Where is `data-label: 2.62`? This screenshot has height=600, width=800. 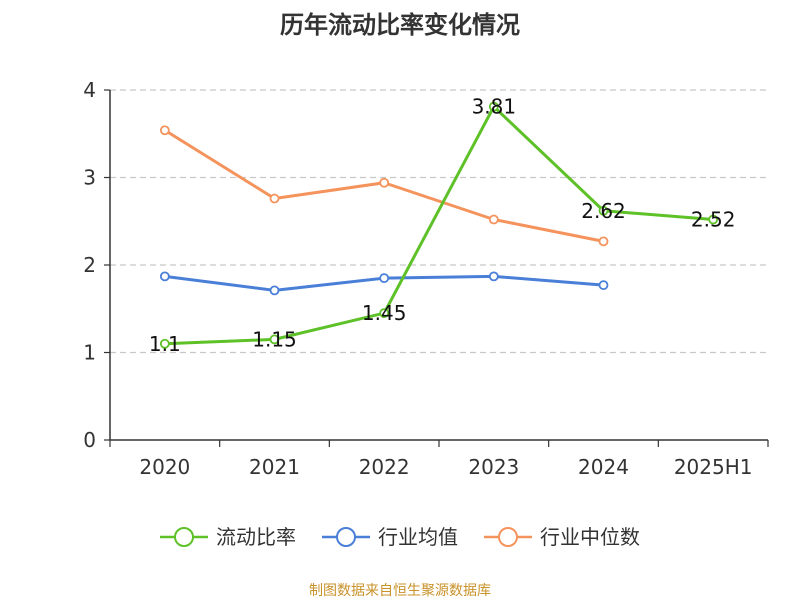
data-label: 2.62 is located at coordinates (603, 211).